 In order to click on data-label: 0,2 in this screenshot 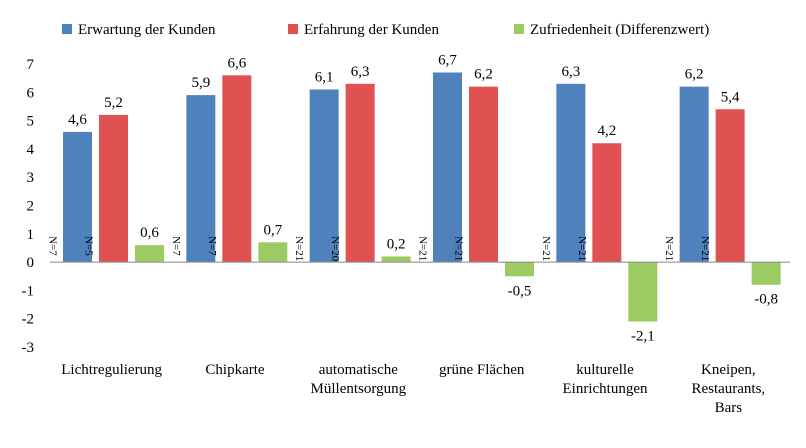, I will do `click(396, 244)`.